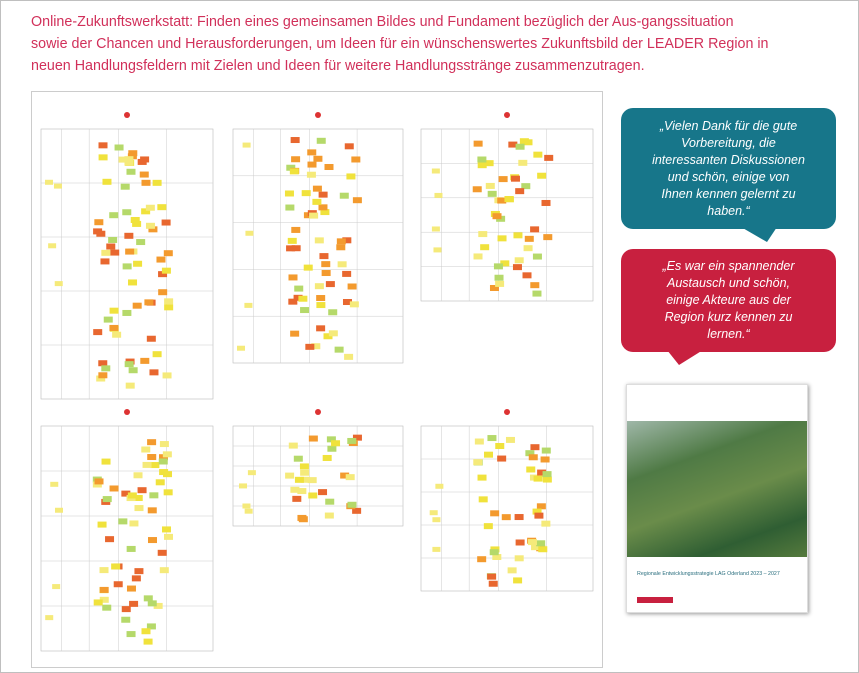  Describe the element at coordinates (728, 317) in the screenshot. I see `quote-line: Region kurz kennen zu` at that location.